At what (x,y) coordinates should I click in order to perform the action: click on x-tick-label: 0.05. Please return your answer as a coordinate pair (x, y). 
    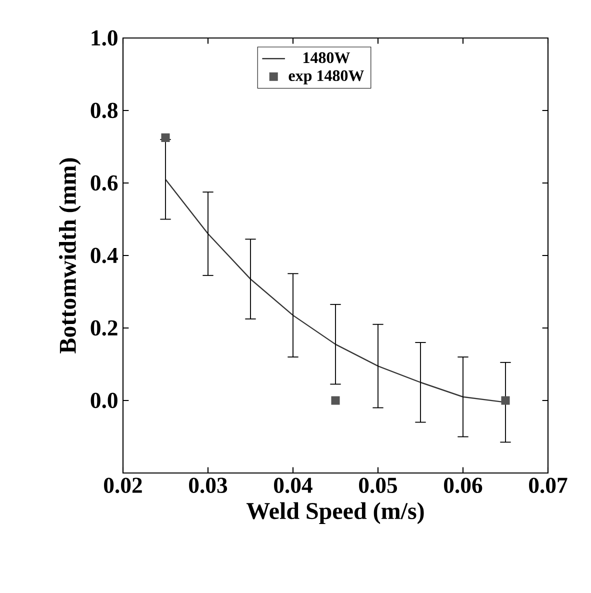
    Looking at the image, I should click on (378, 486).